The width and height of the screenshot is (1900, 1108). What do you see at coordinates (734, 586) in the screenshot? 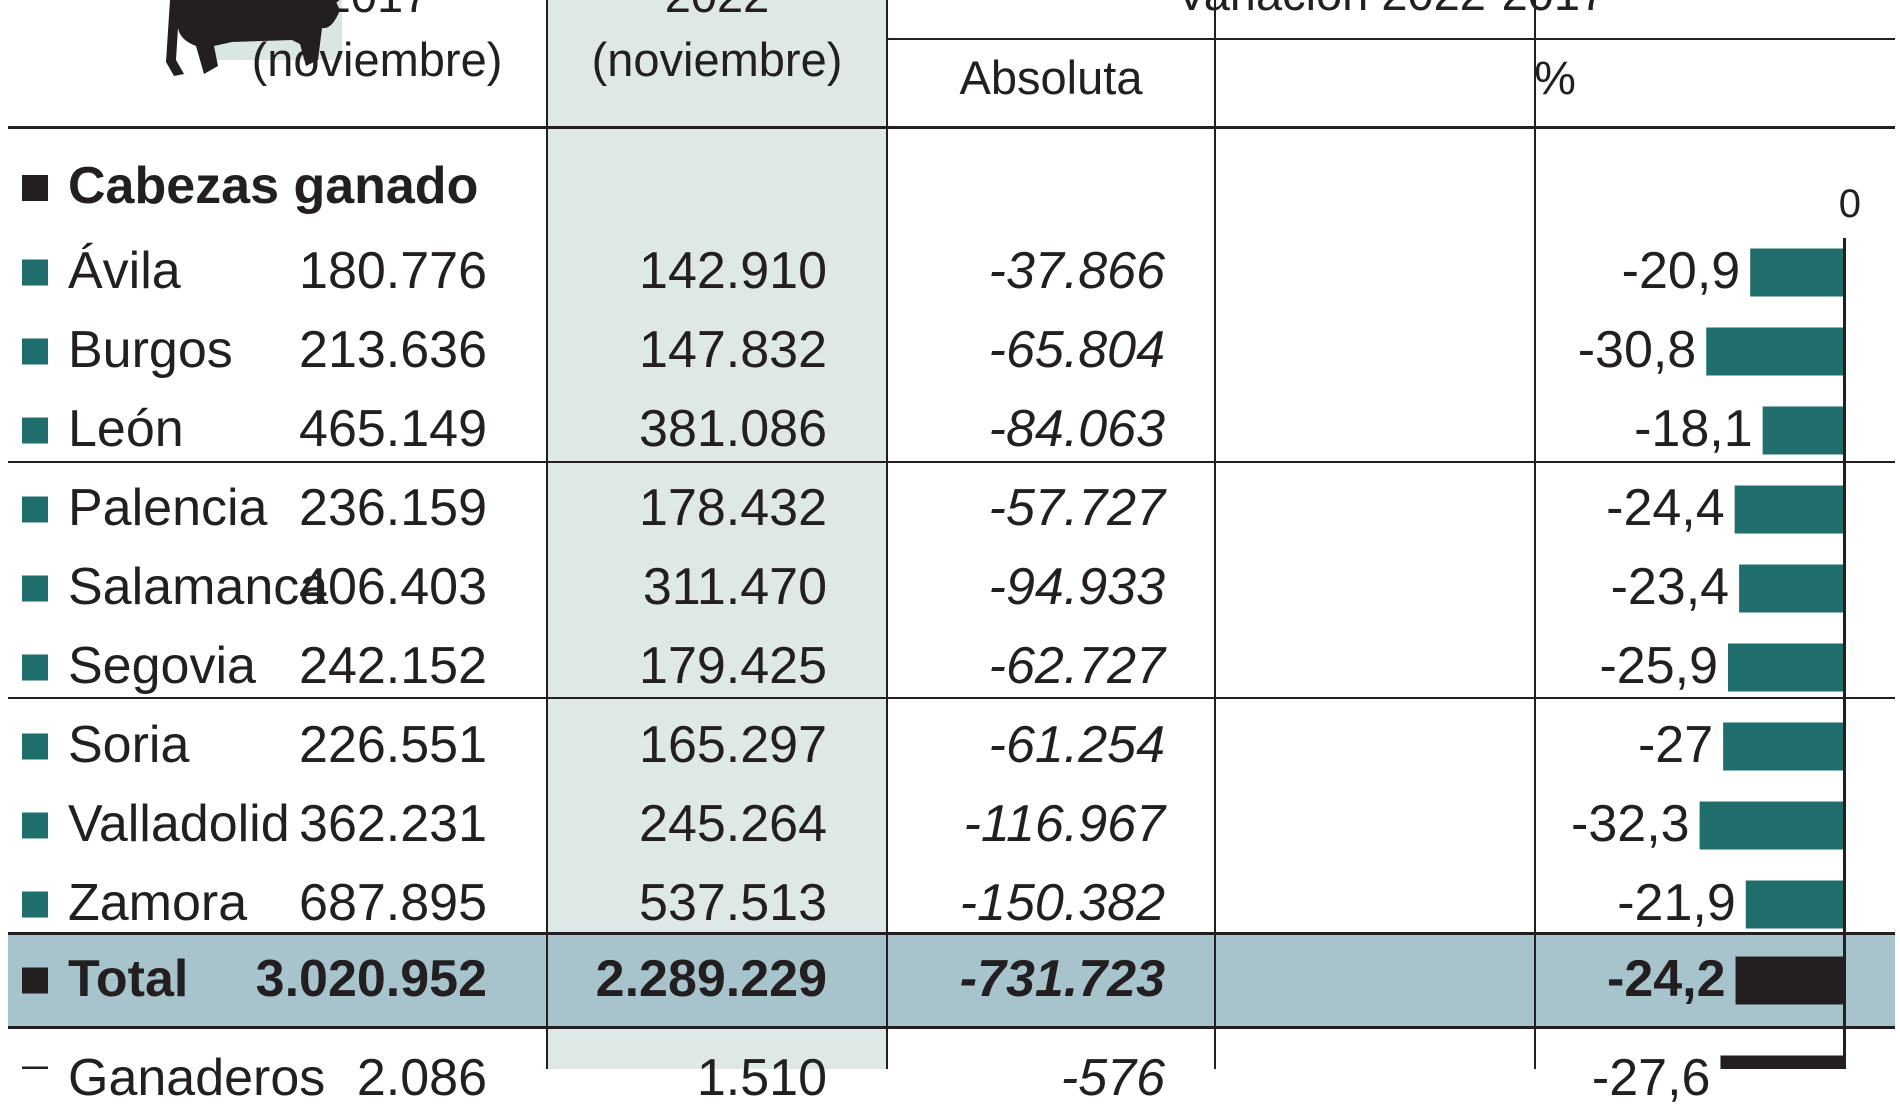
I see `value-2022: 311.470` at bounding box center [734, 586].